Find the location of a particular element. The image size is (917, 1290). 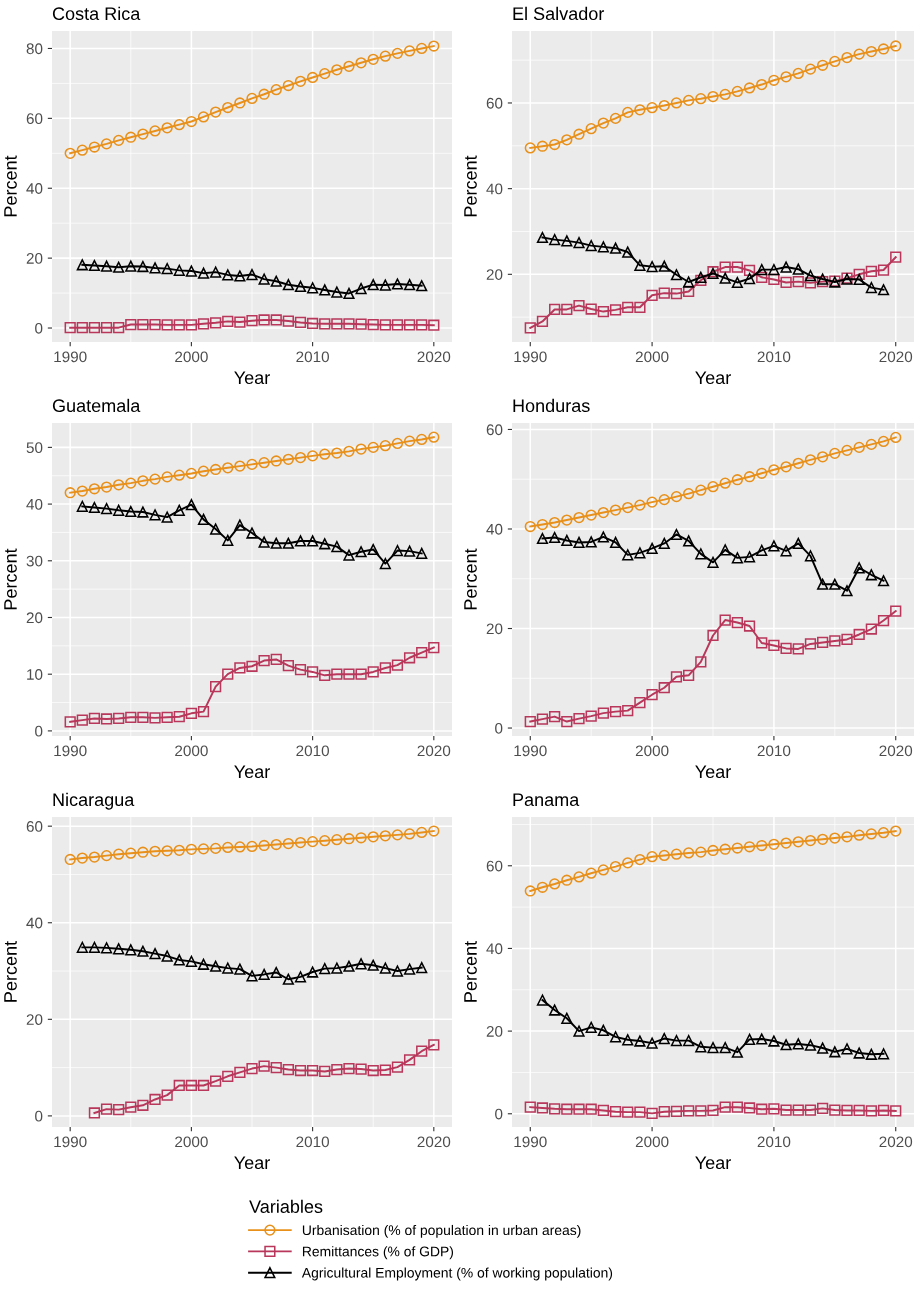

x-tick-label: 2000 is located at coordinates (652, 357).